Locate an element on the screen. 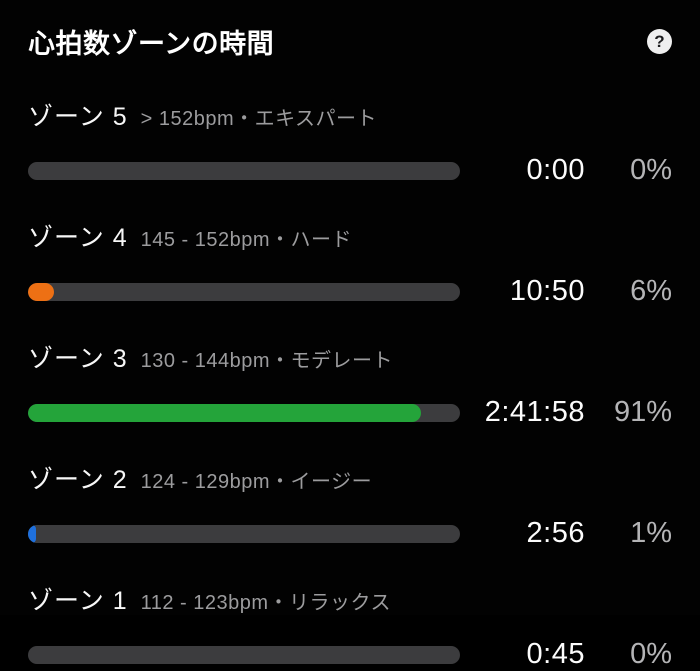 The width and height of the screenshot is (700, 671). zone-row-1: ゾーン 1 112 - 123bpm・リラックス 0:45 0% is located at coordinates (350, 626).